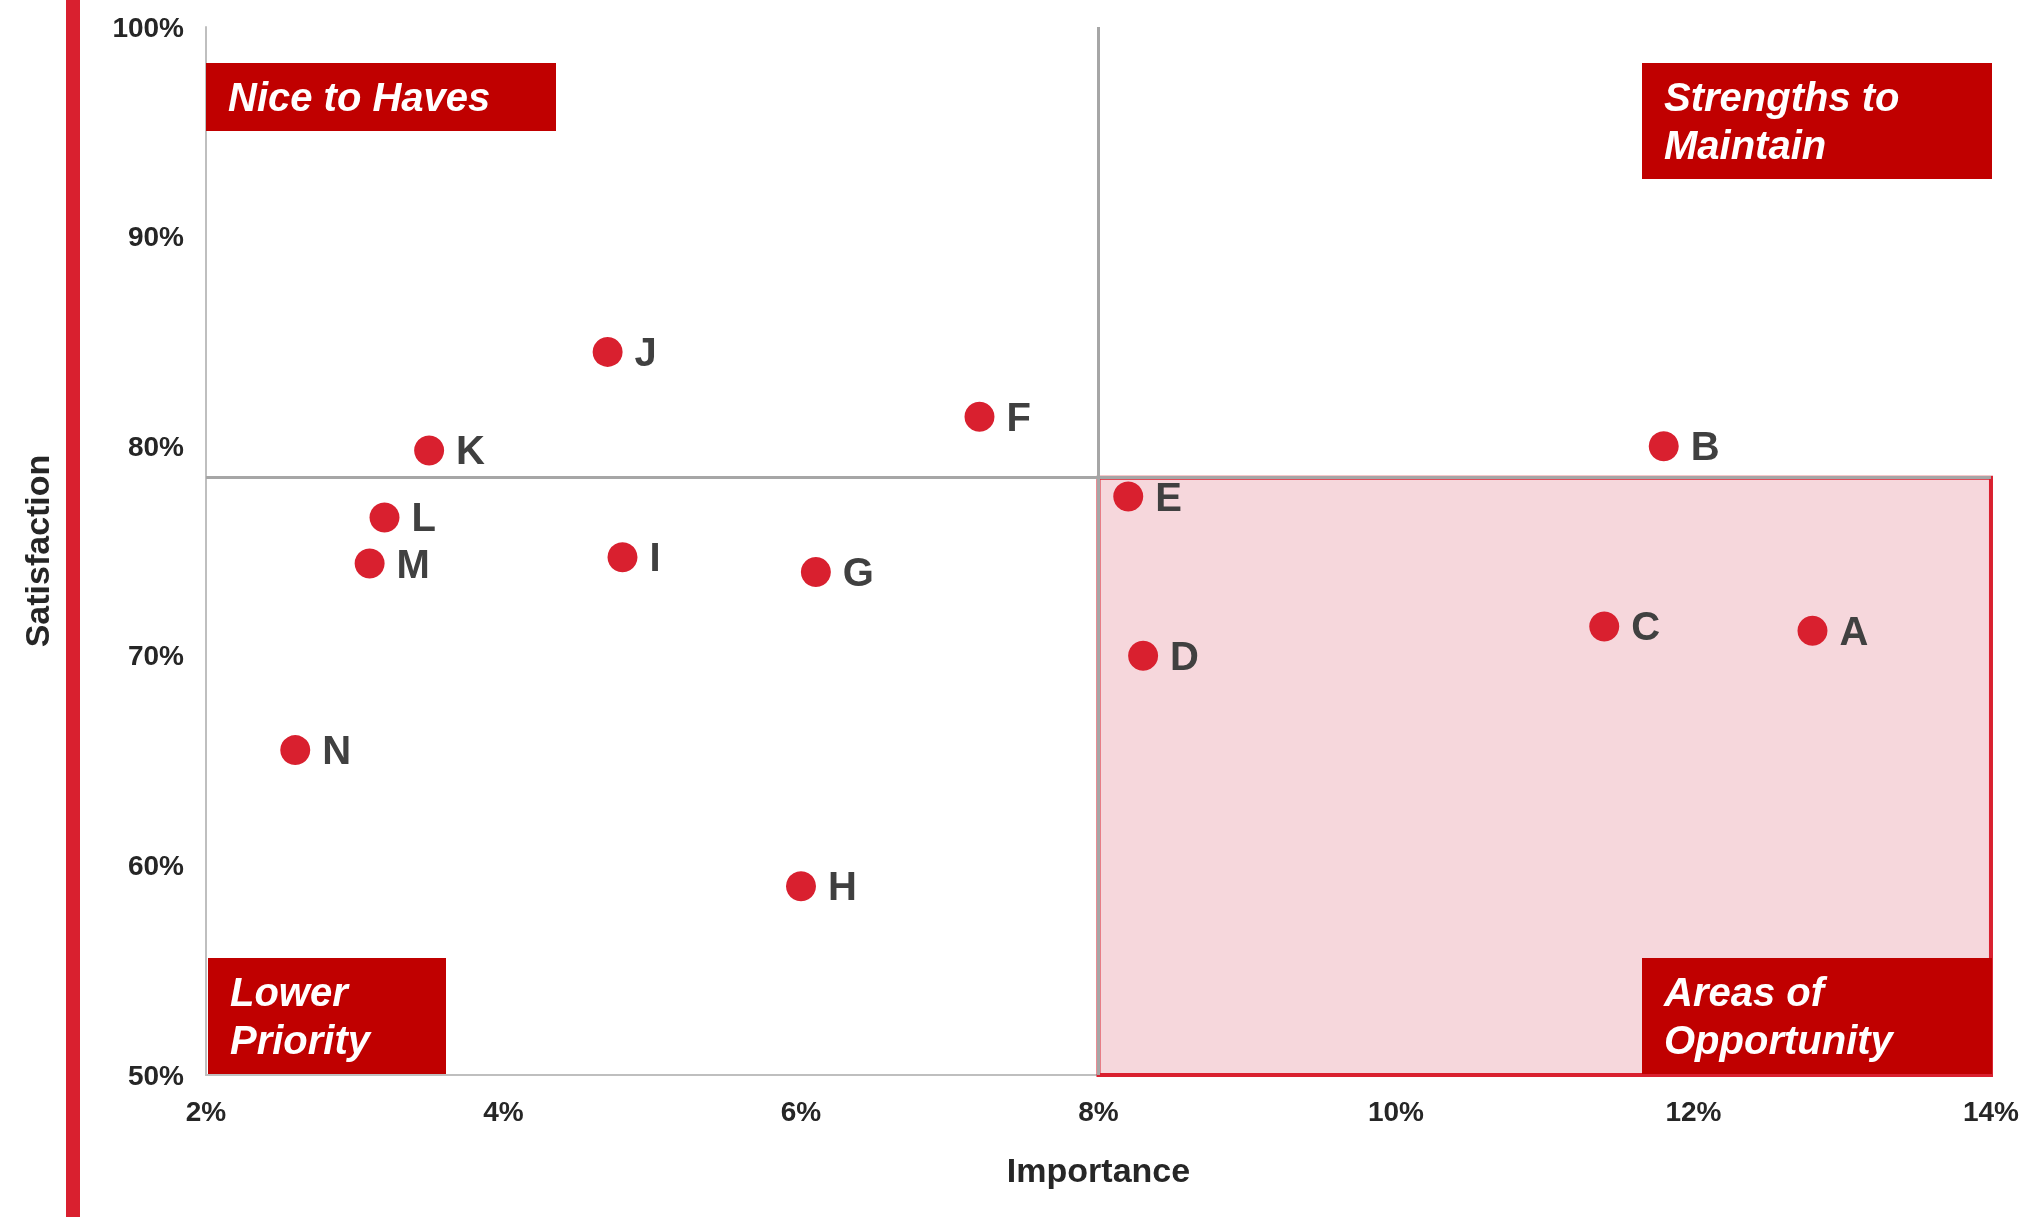 This screenshot has height=1217, width=2022. I want to click on series-label: H, so click(842, 886).